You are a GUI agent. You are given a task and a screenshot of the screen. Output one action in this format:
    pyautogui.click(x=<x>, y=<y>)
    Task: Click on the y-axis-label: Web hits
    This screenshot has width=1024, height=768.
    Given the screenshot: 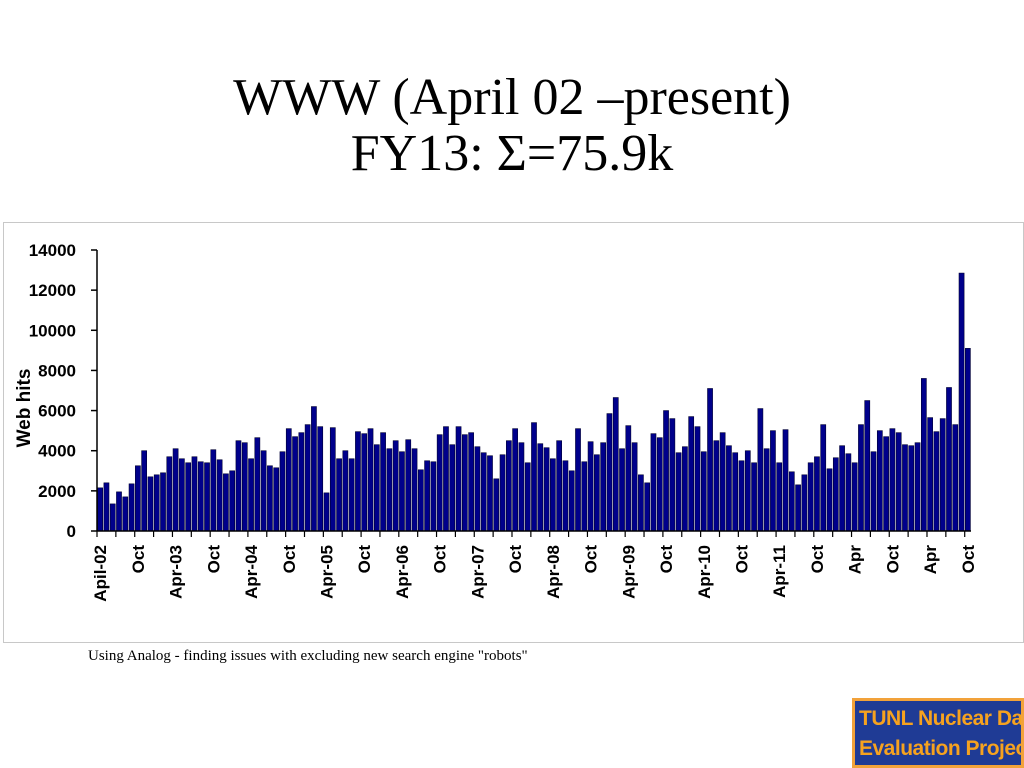 What is the action you would take?
    pyautogui.click(x=24, y=408)
    